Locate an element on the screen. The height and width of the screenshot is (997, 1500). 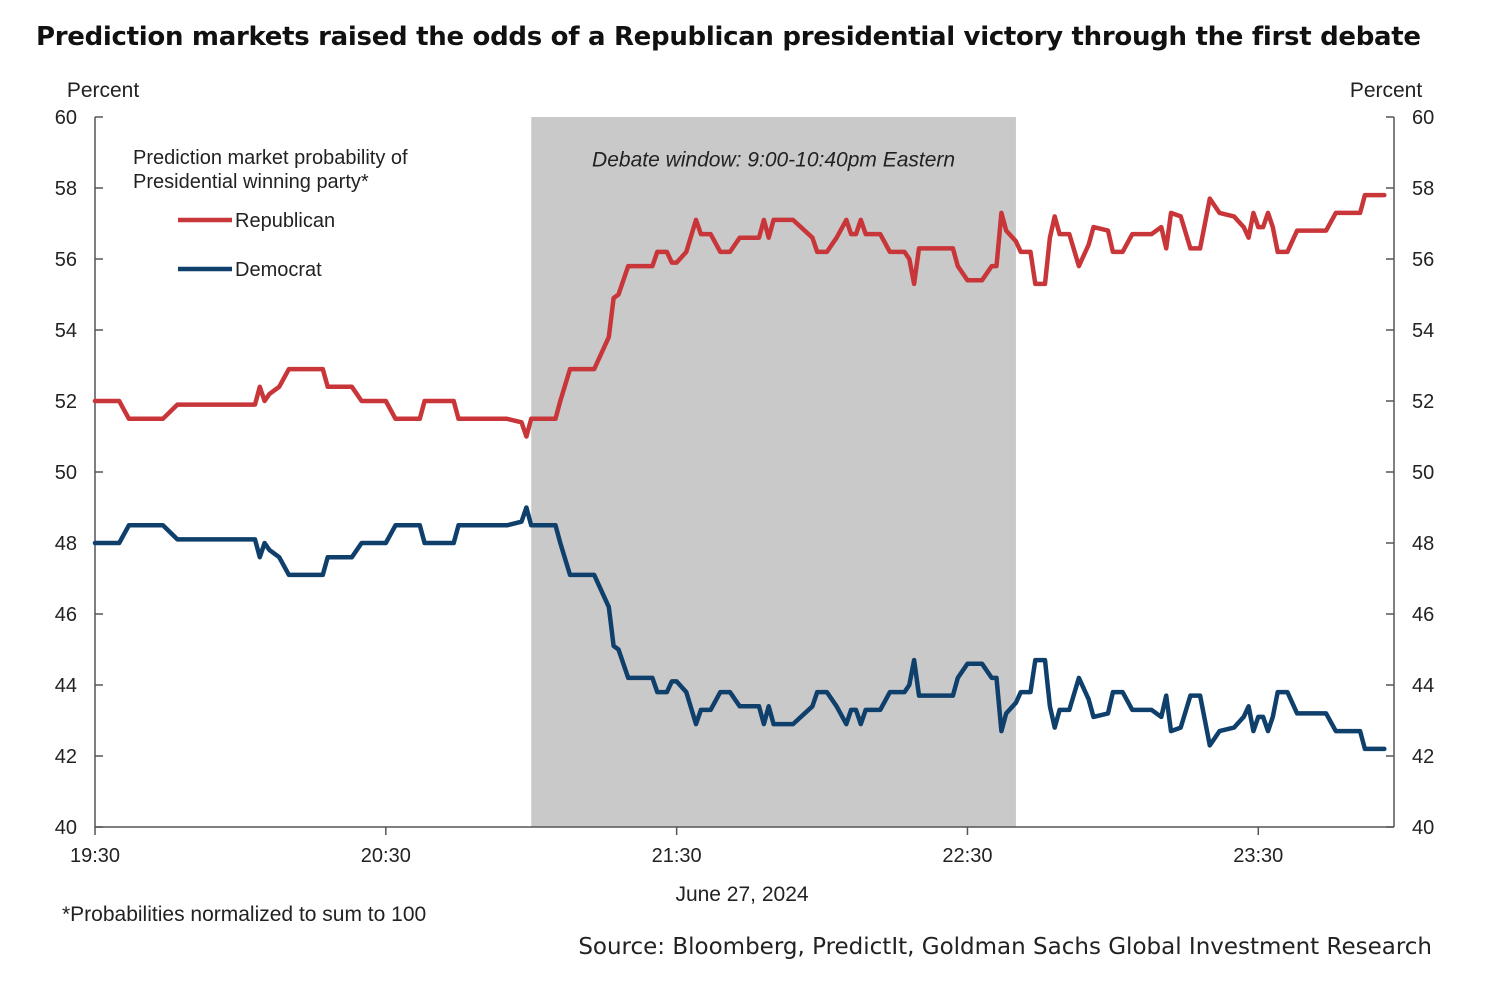
y-tick-label-left: 54 is located at coordinates (66, 331).